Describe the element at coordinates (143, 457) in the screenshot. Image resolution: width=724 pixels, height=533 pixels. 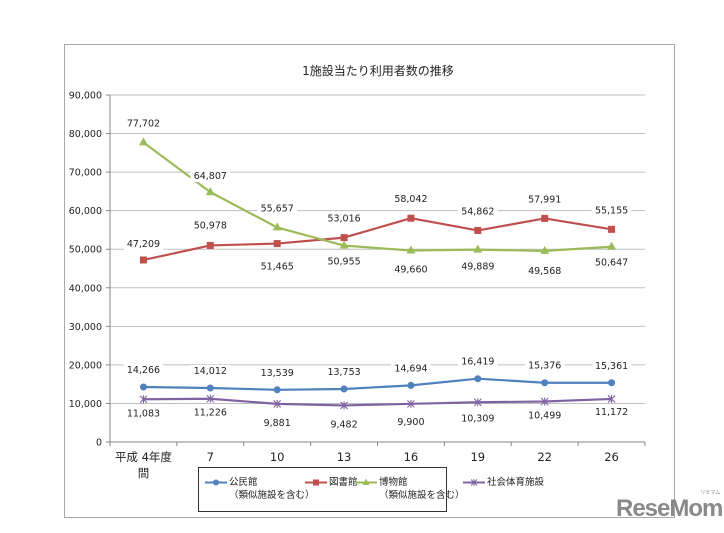
I see `x-tick-label: 平成 4年度` at that location.